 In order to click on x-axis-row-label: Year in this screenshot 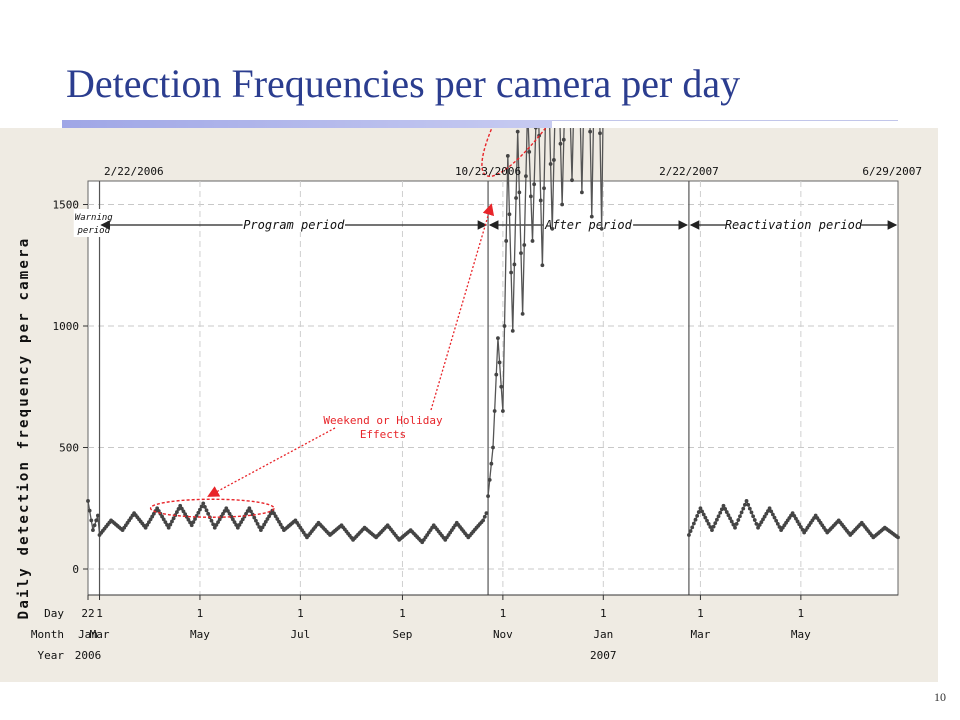, I will do `click(51, 655)`.